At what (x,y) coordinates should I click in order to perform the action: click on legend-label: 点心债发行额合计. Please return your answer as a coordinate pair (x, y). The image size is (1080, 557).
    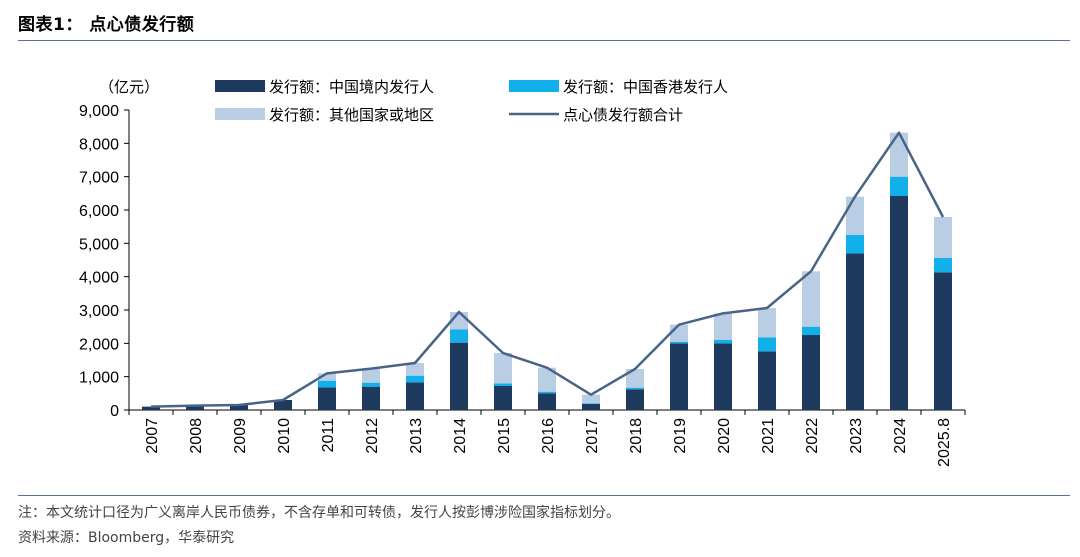
    Looking at the image, I should click on (623, 115).